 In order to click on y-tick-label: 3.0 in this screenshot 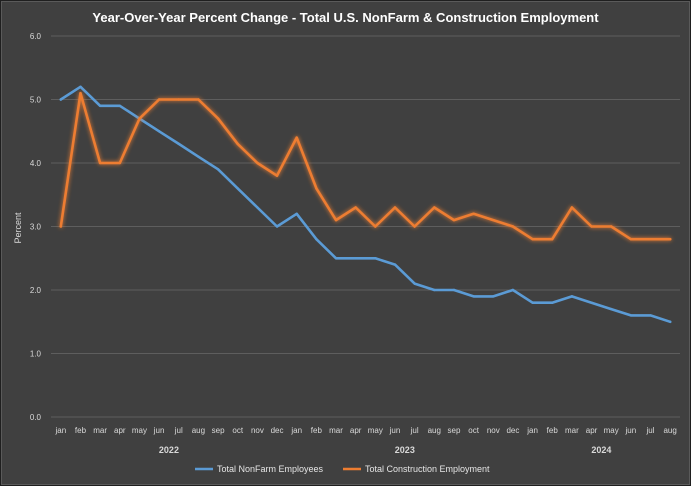, I will do `click(36, 227)`.